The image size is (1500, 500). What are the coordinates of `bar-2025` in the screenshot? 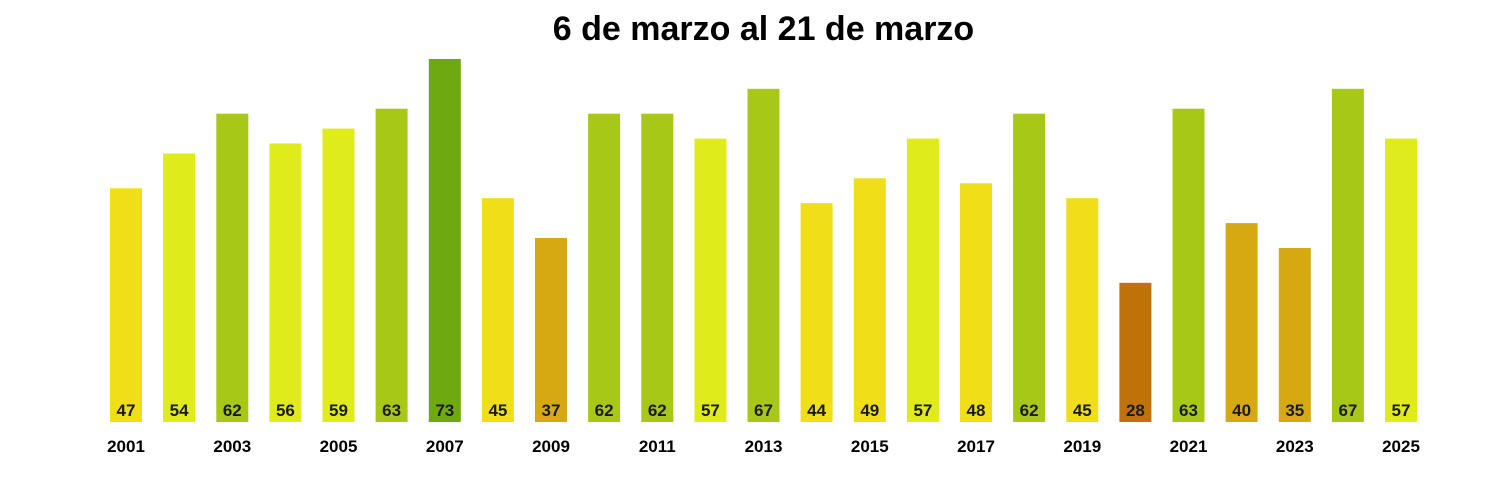 It's located at (1401, 280).